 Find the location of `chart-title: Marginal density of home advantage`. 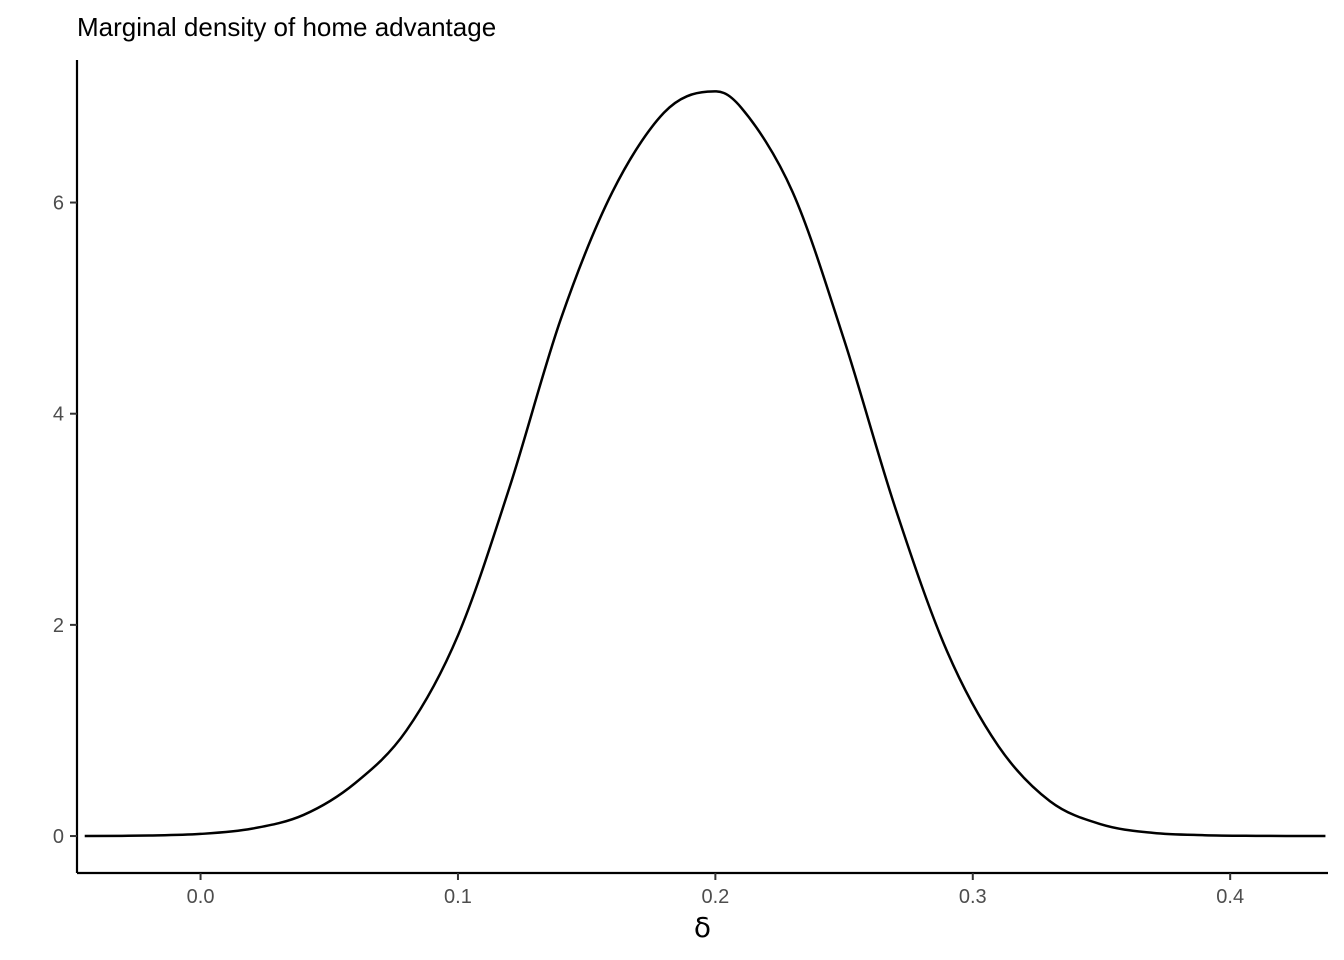

chart-title: Marginal density of home advantage is located at coordinates (286, 27).